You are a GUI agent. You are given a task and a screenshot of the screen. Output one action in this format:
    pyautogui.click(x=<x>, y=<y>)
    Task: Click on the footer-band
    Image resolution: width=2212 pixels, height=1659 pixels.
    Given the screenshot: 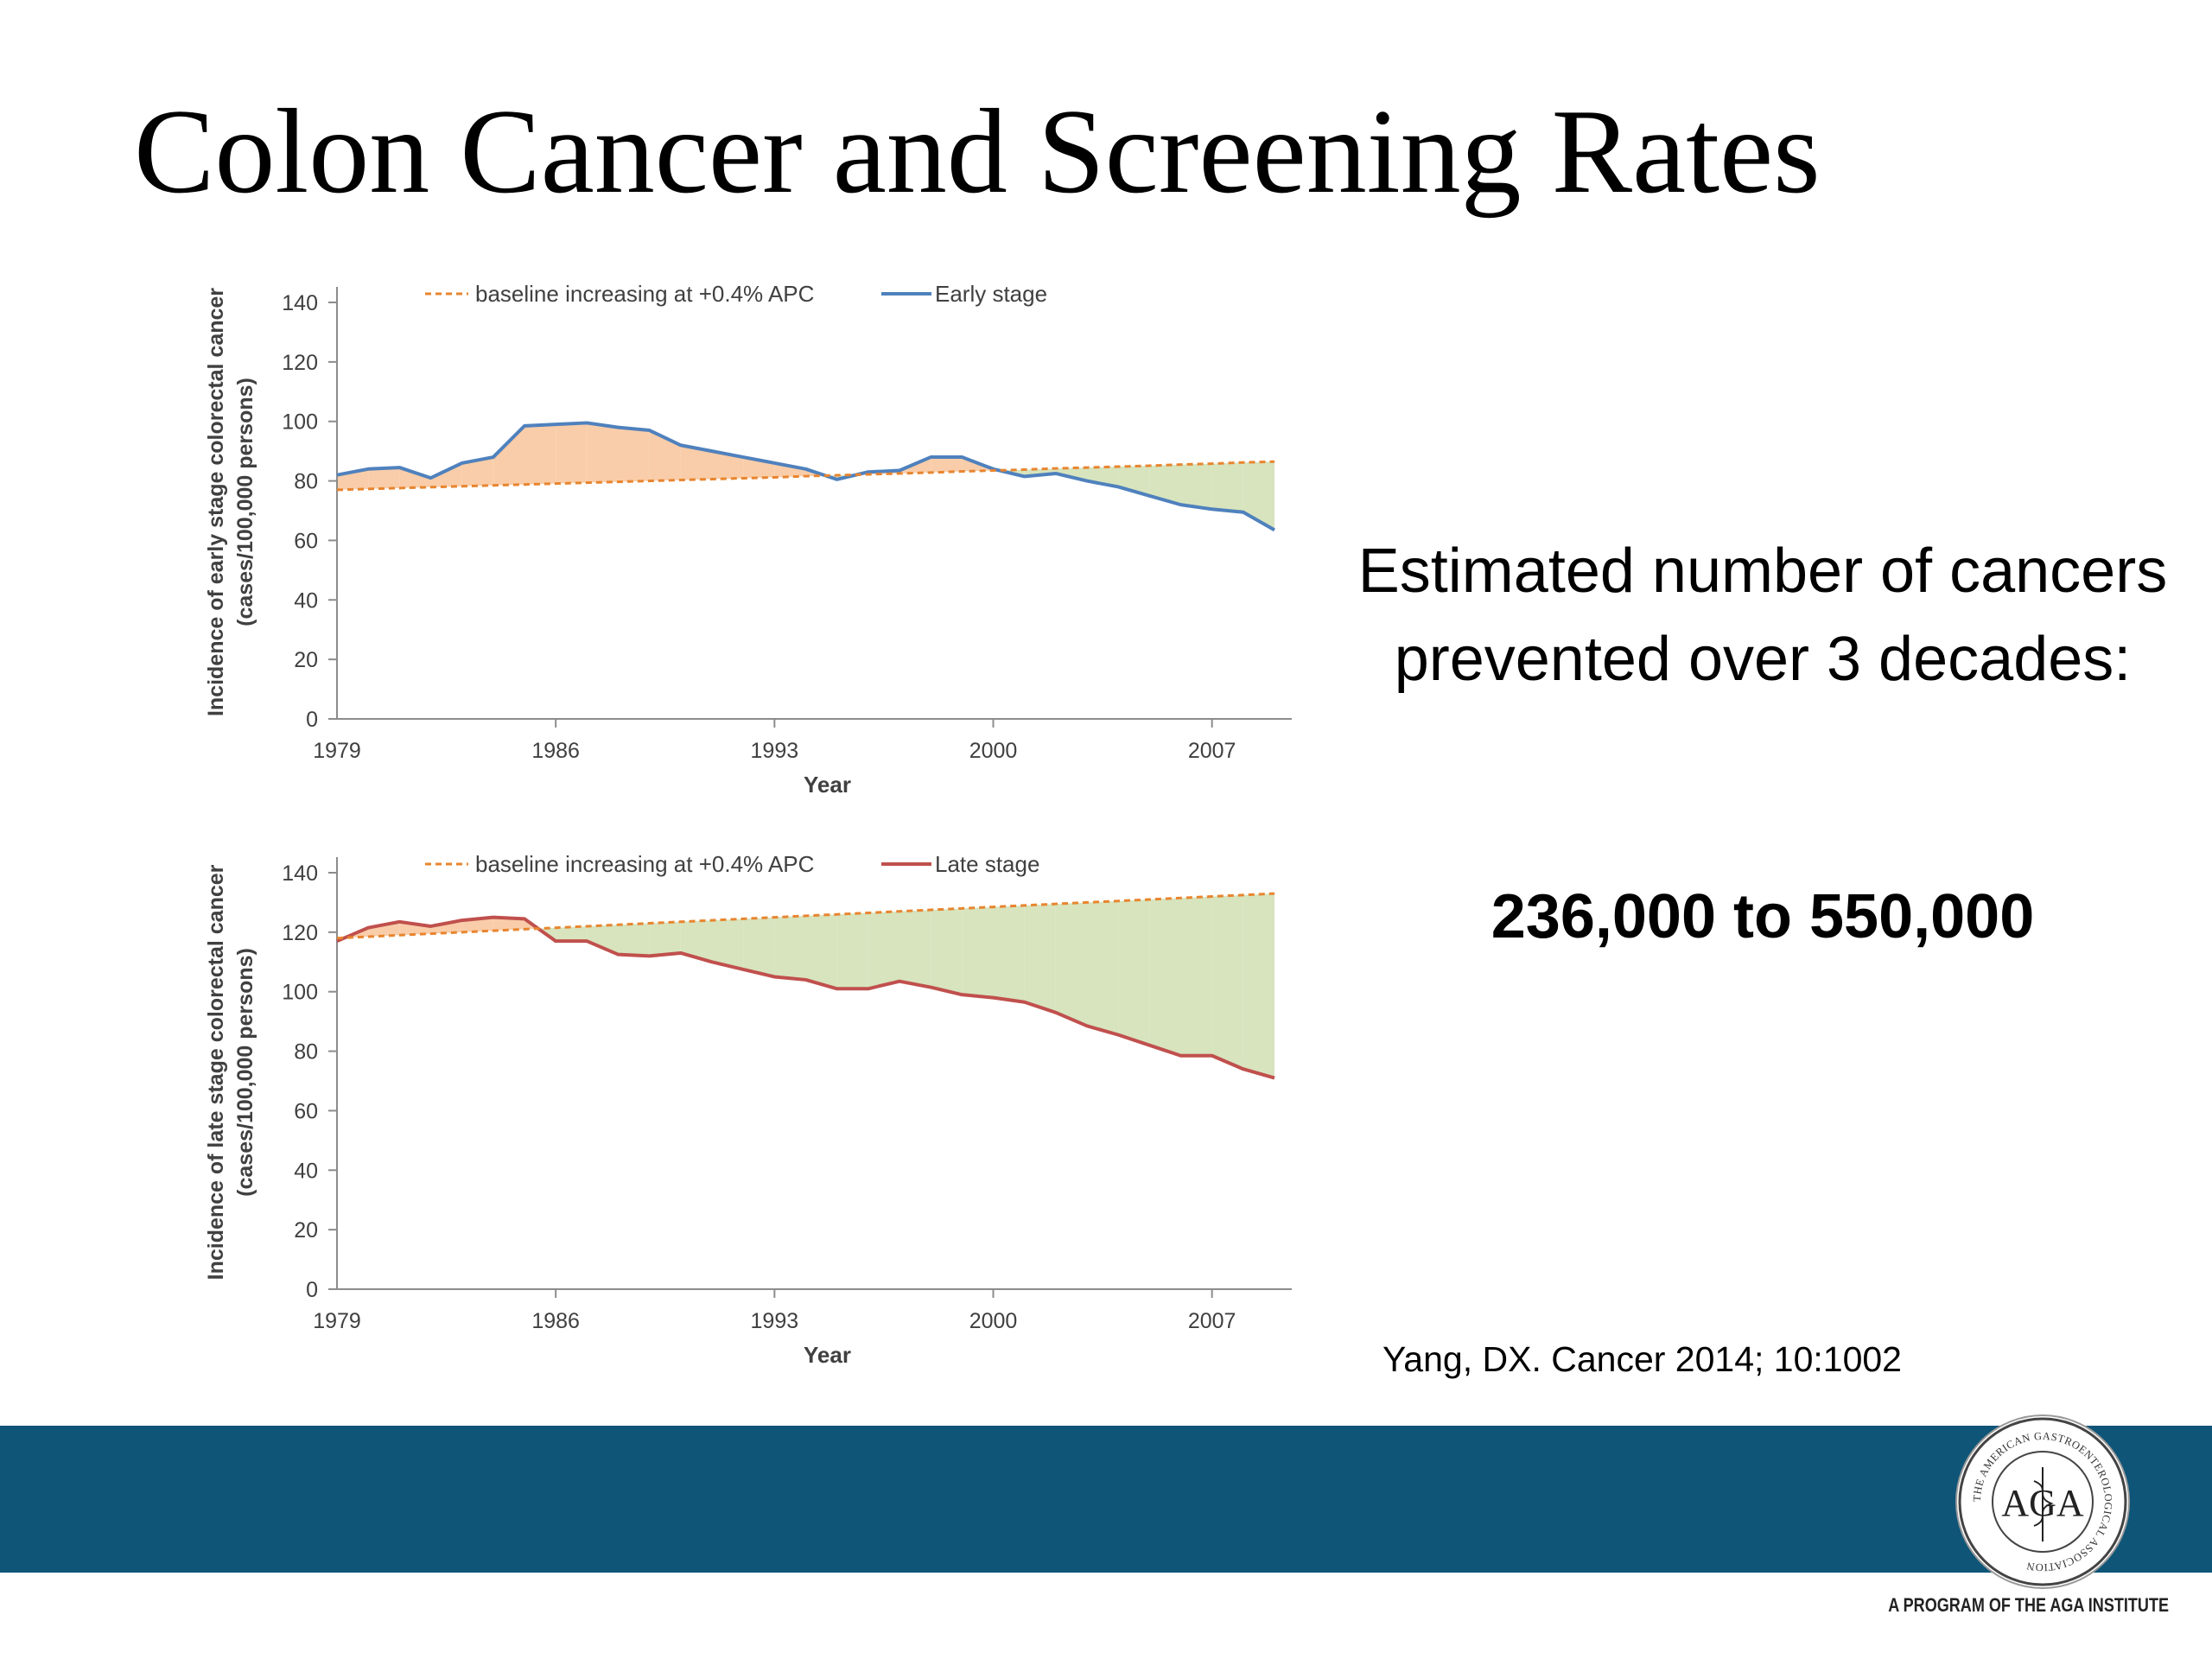 What is the action you would take?
    pyautogui.click(x=1106, y=1499)
    